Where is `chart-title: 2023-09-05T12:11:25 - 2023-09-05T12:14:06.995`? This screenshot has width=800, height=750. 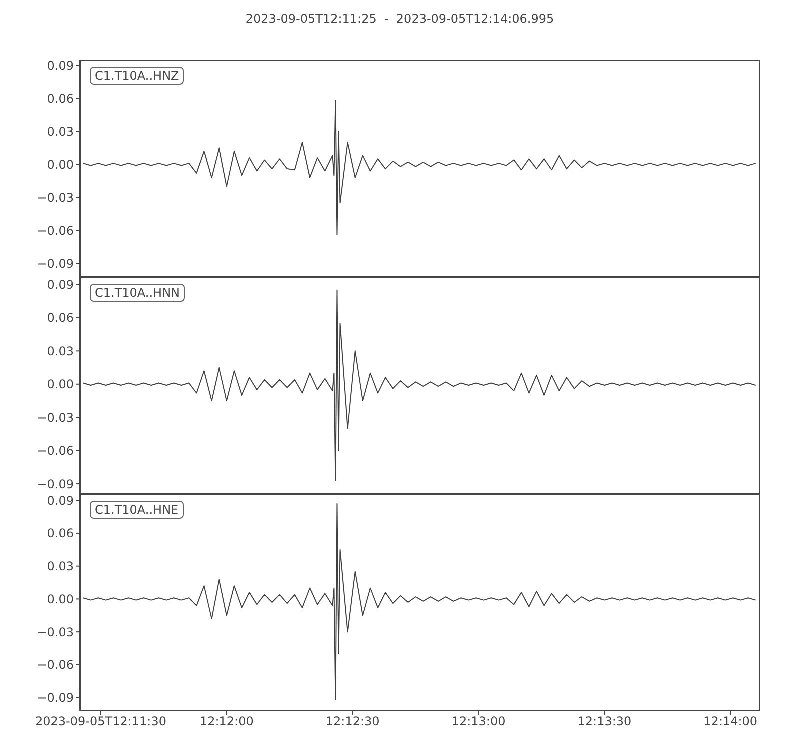
chart-title: 2023-09-05T12:11:25 - 2023-09-05T12:14:06.995 is located at coordinates (400, 19).